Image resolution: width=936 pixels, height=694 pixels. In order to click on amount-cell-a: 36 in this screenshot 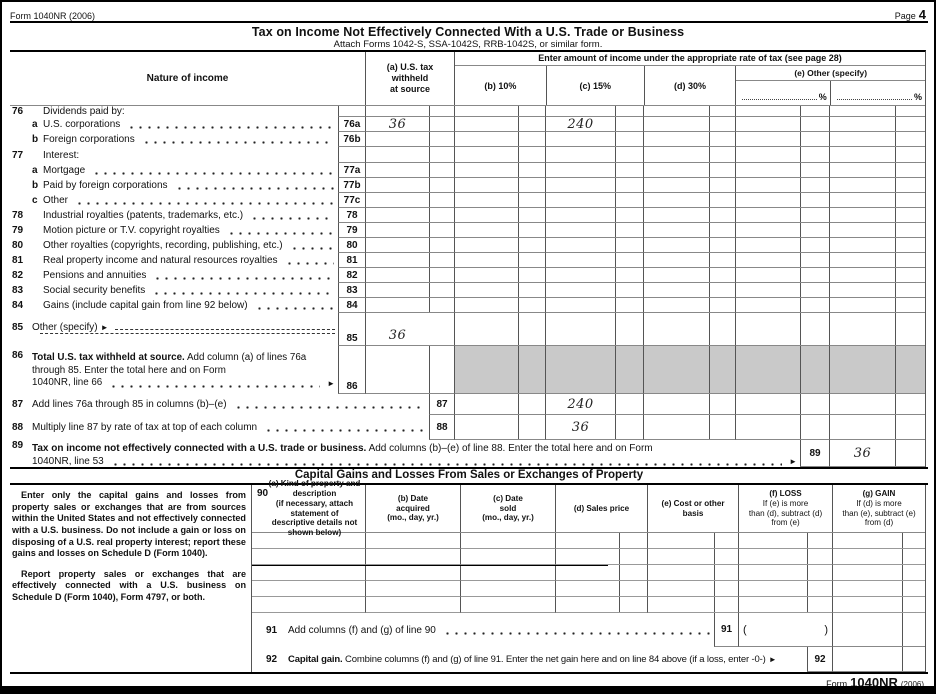, I will do `click(409, 329)`.